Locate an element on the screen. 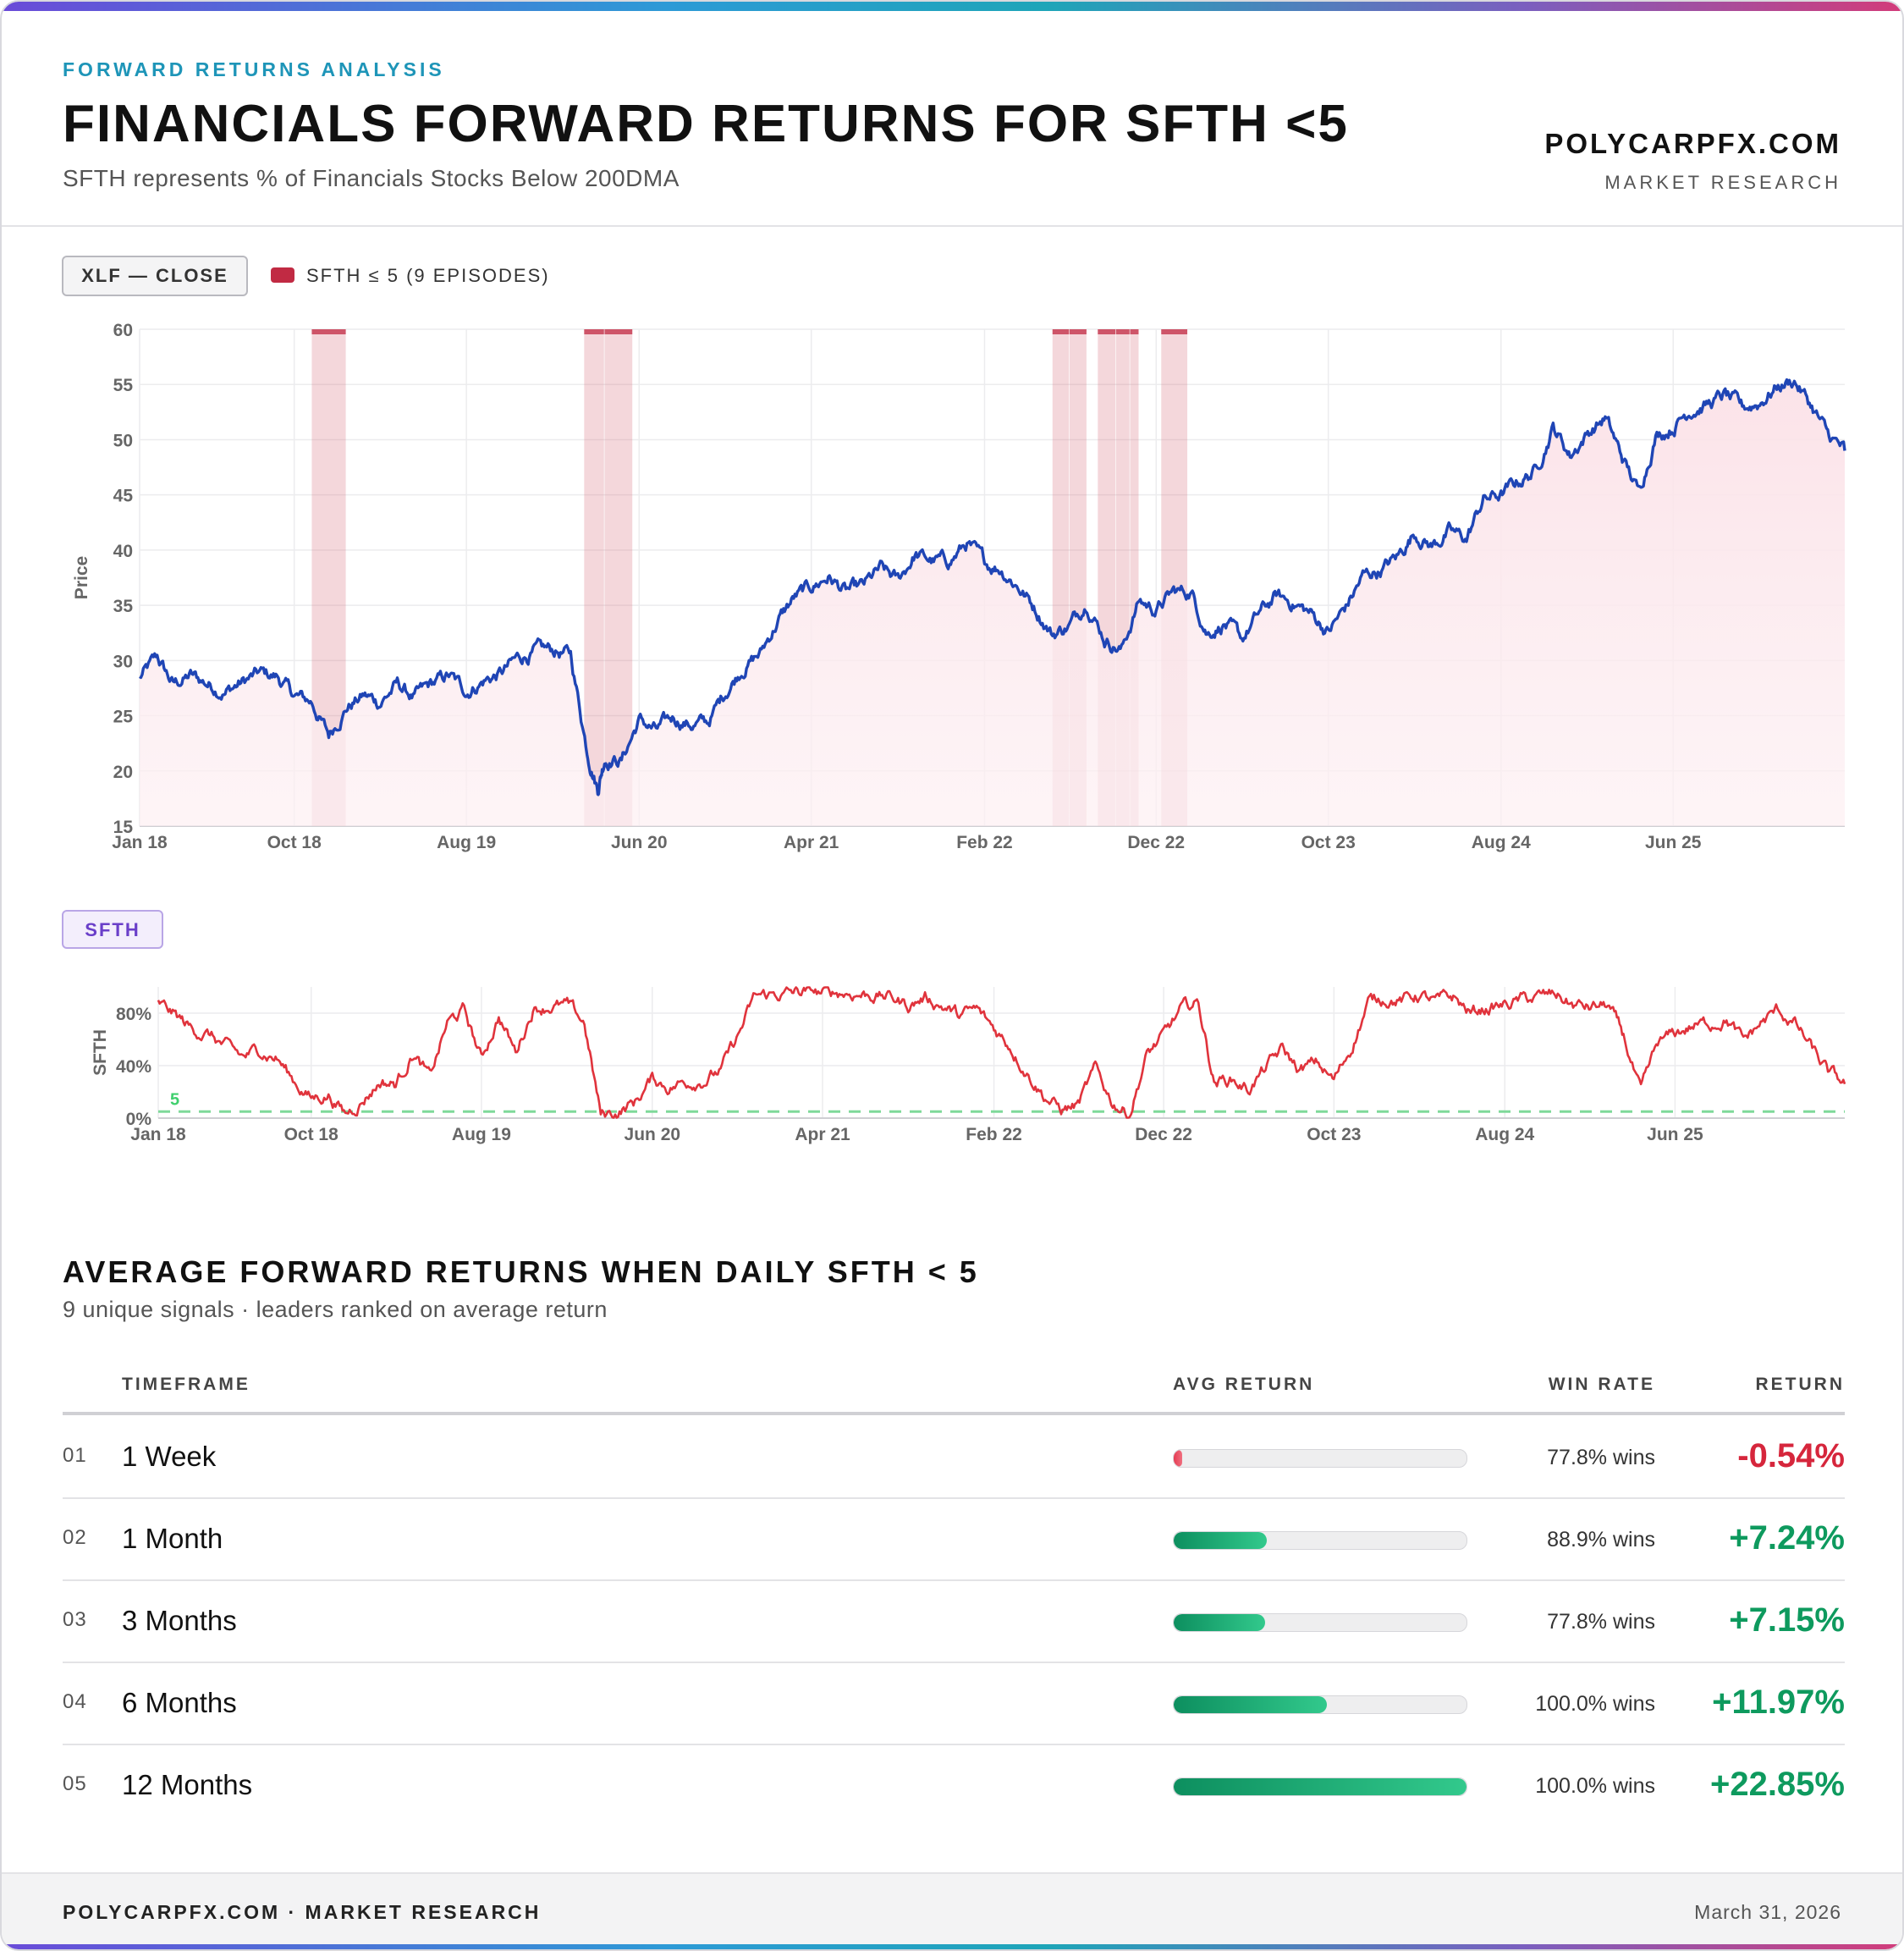  legend-xlf-label: XLF — CLOSE is located at coordinates (154, 275).